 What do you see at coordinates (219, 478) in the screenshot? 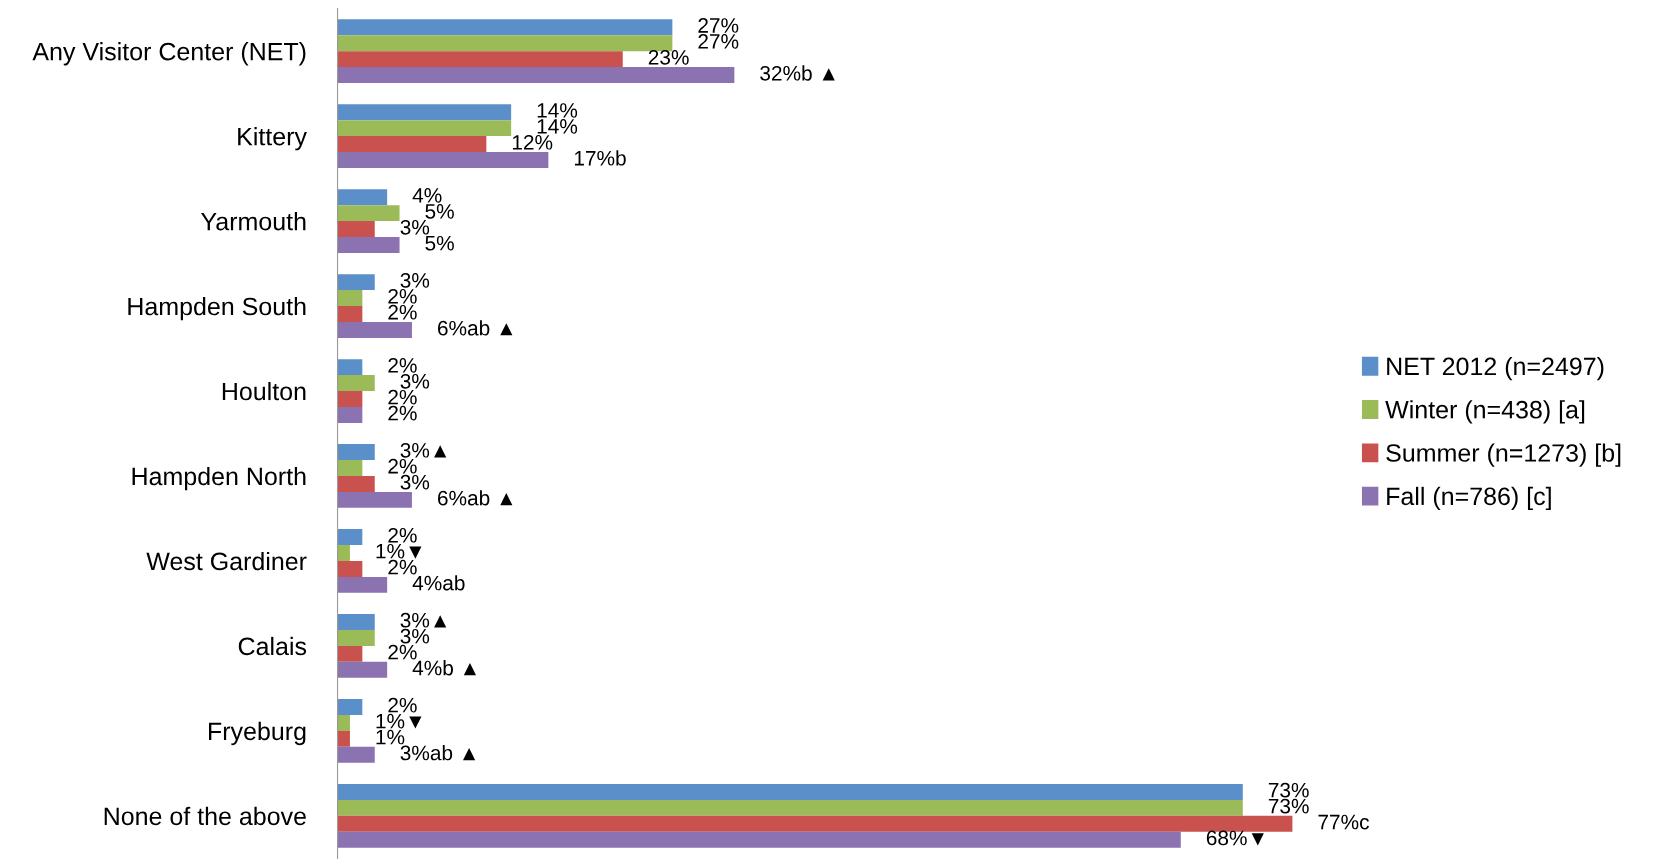
I see `y-tick-label: Hampden North` at bounding box center [219, 478].